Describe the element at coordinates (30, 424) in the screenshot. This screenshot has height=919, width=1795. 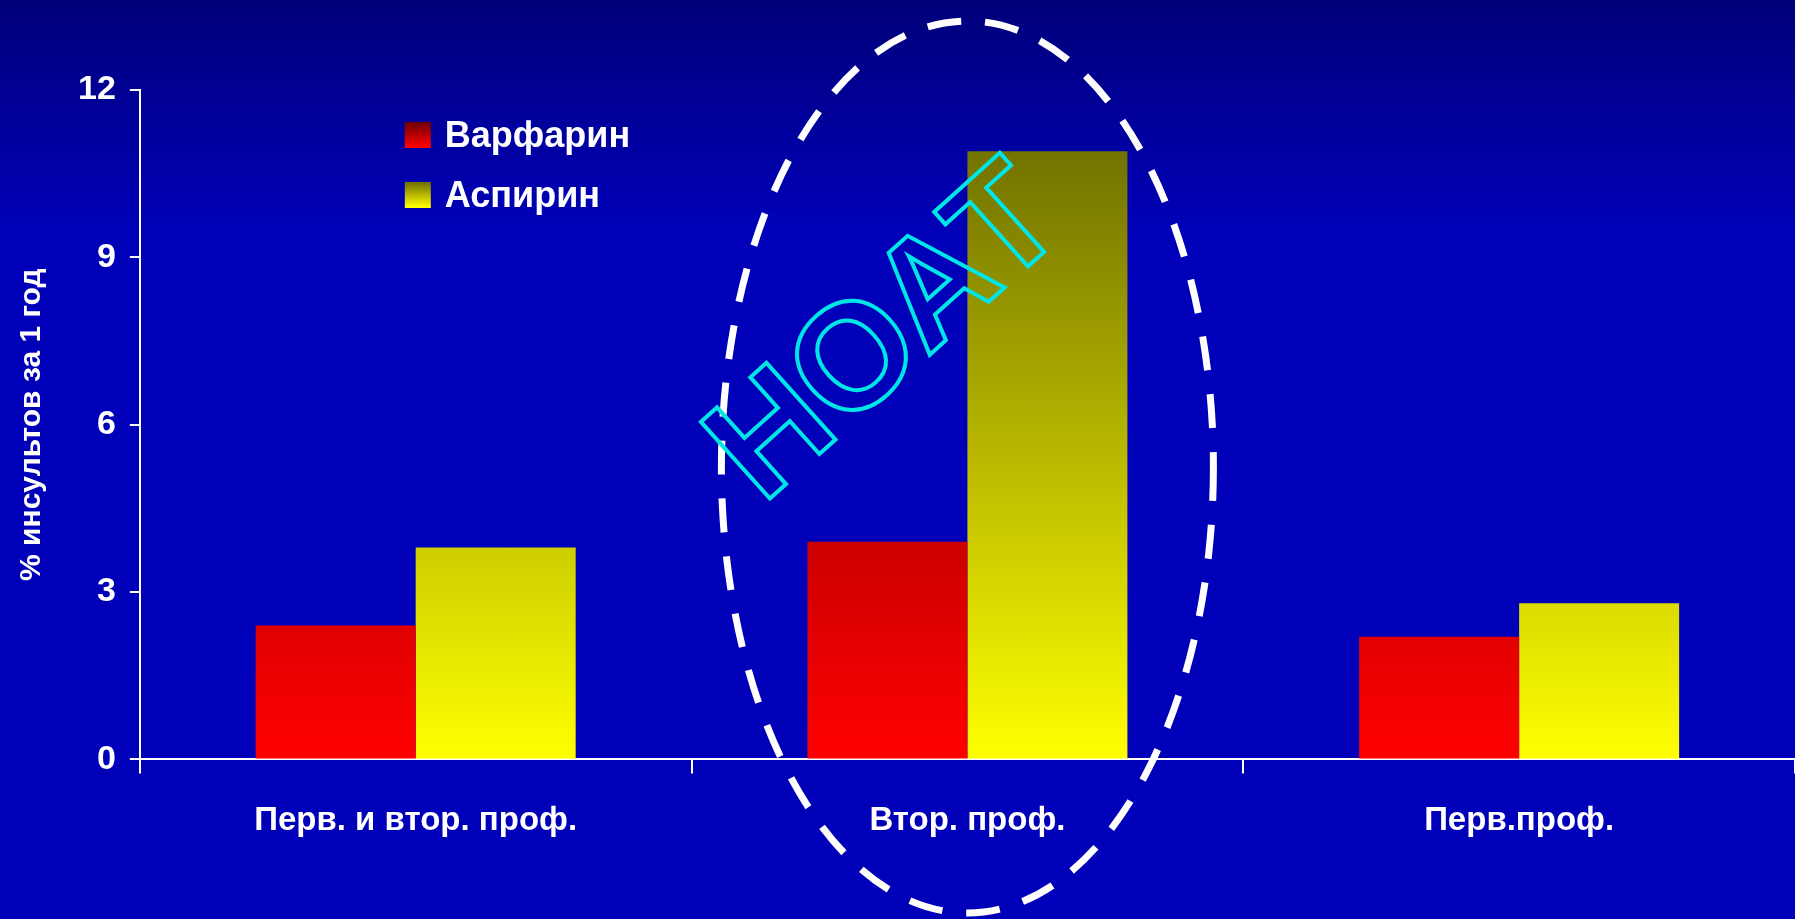
I see `y-axis-title: % инсультов за 1 год` at that location.